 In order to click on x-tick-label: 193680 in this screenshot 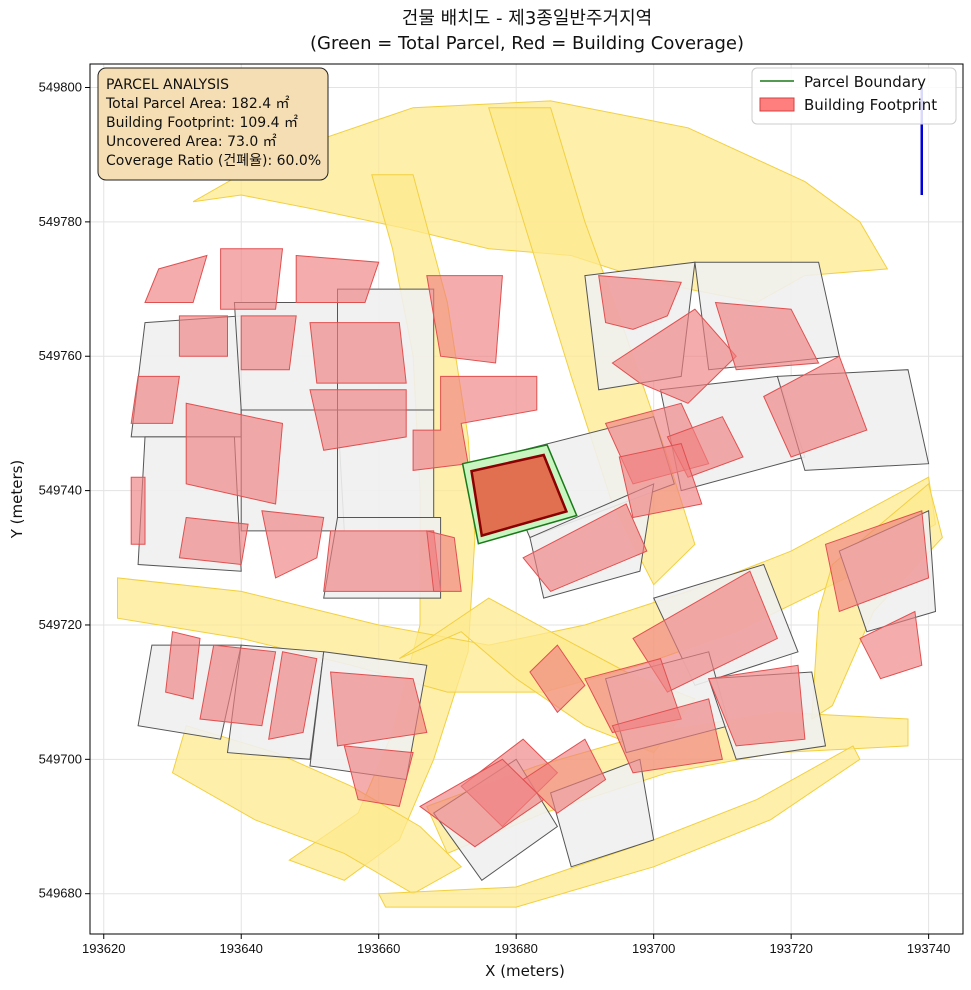, I will do `click(515, 948)`.